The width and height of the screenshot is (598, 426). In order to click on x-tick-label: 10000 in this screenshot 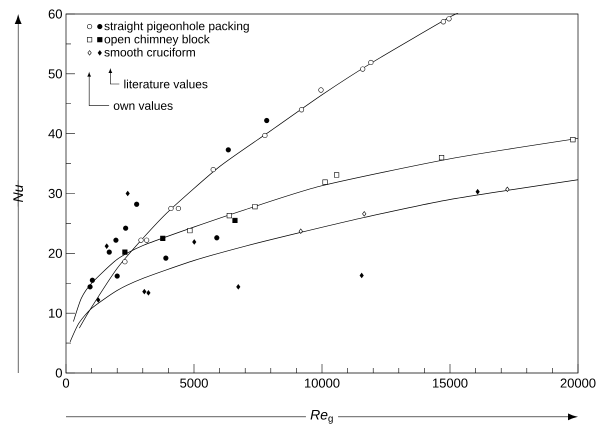, I will do `click(322, 383)`.